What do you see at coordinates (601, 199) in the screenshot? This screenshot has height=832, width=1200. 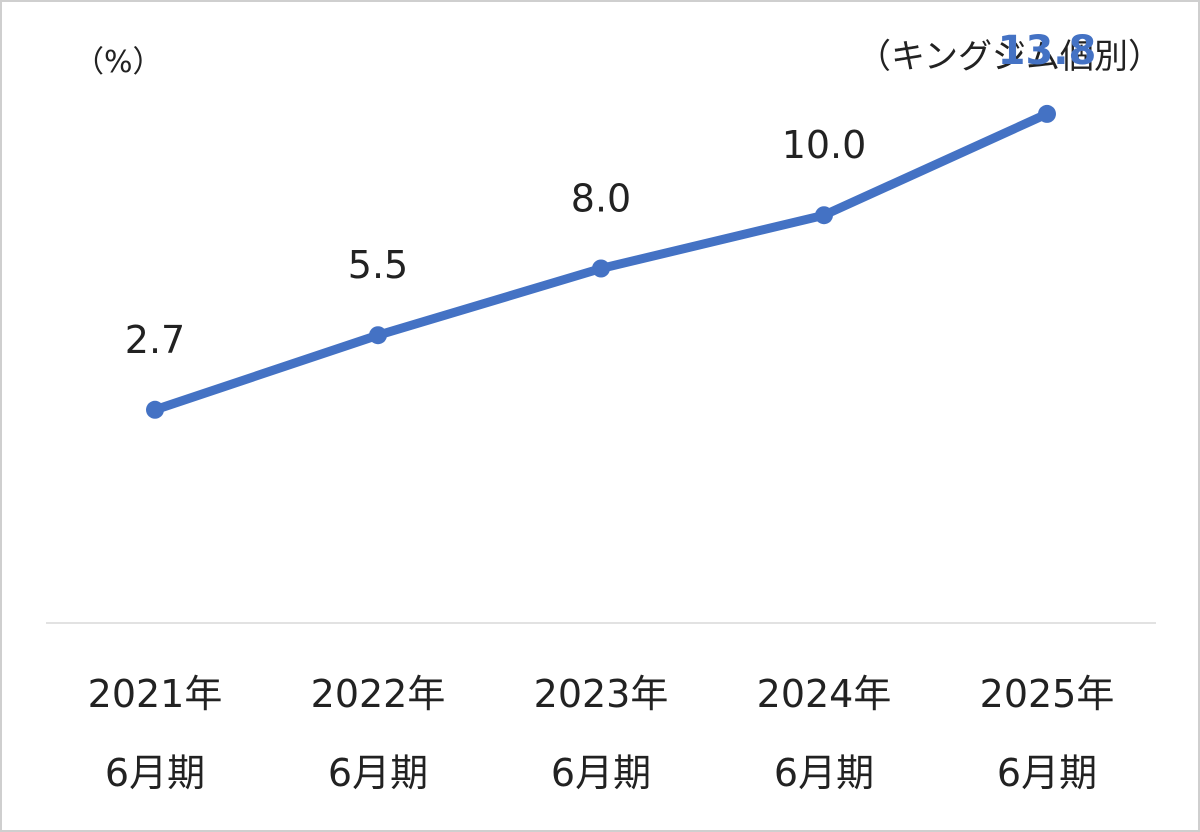 I see `data-label: 8.0` at bounding box center [601, 199].